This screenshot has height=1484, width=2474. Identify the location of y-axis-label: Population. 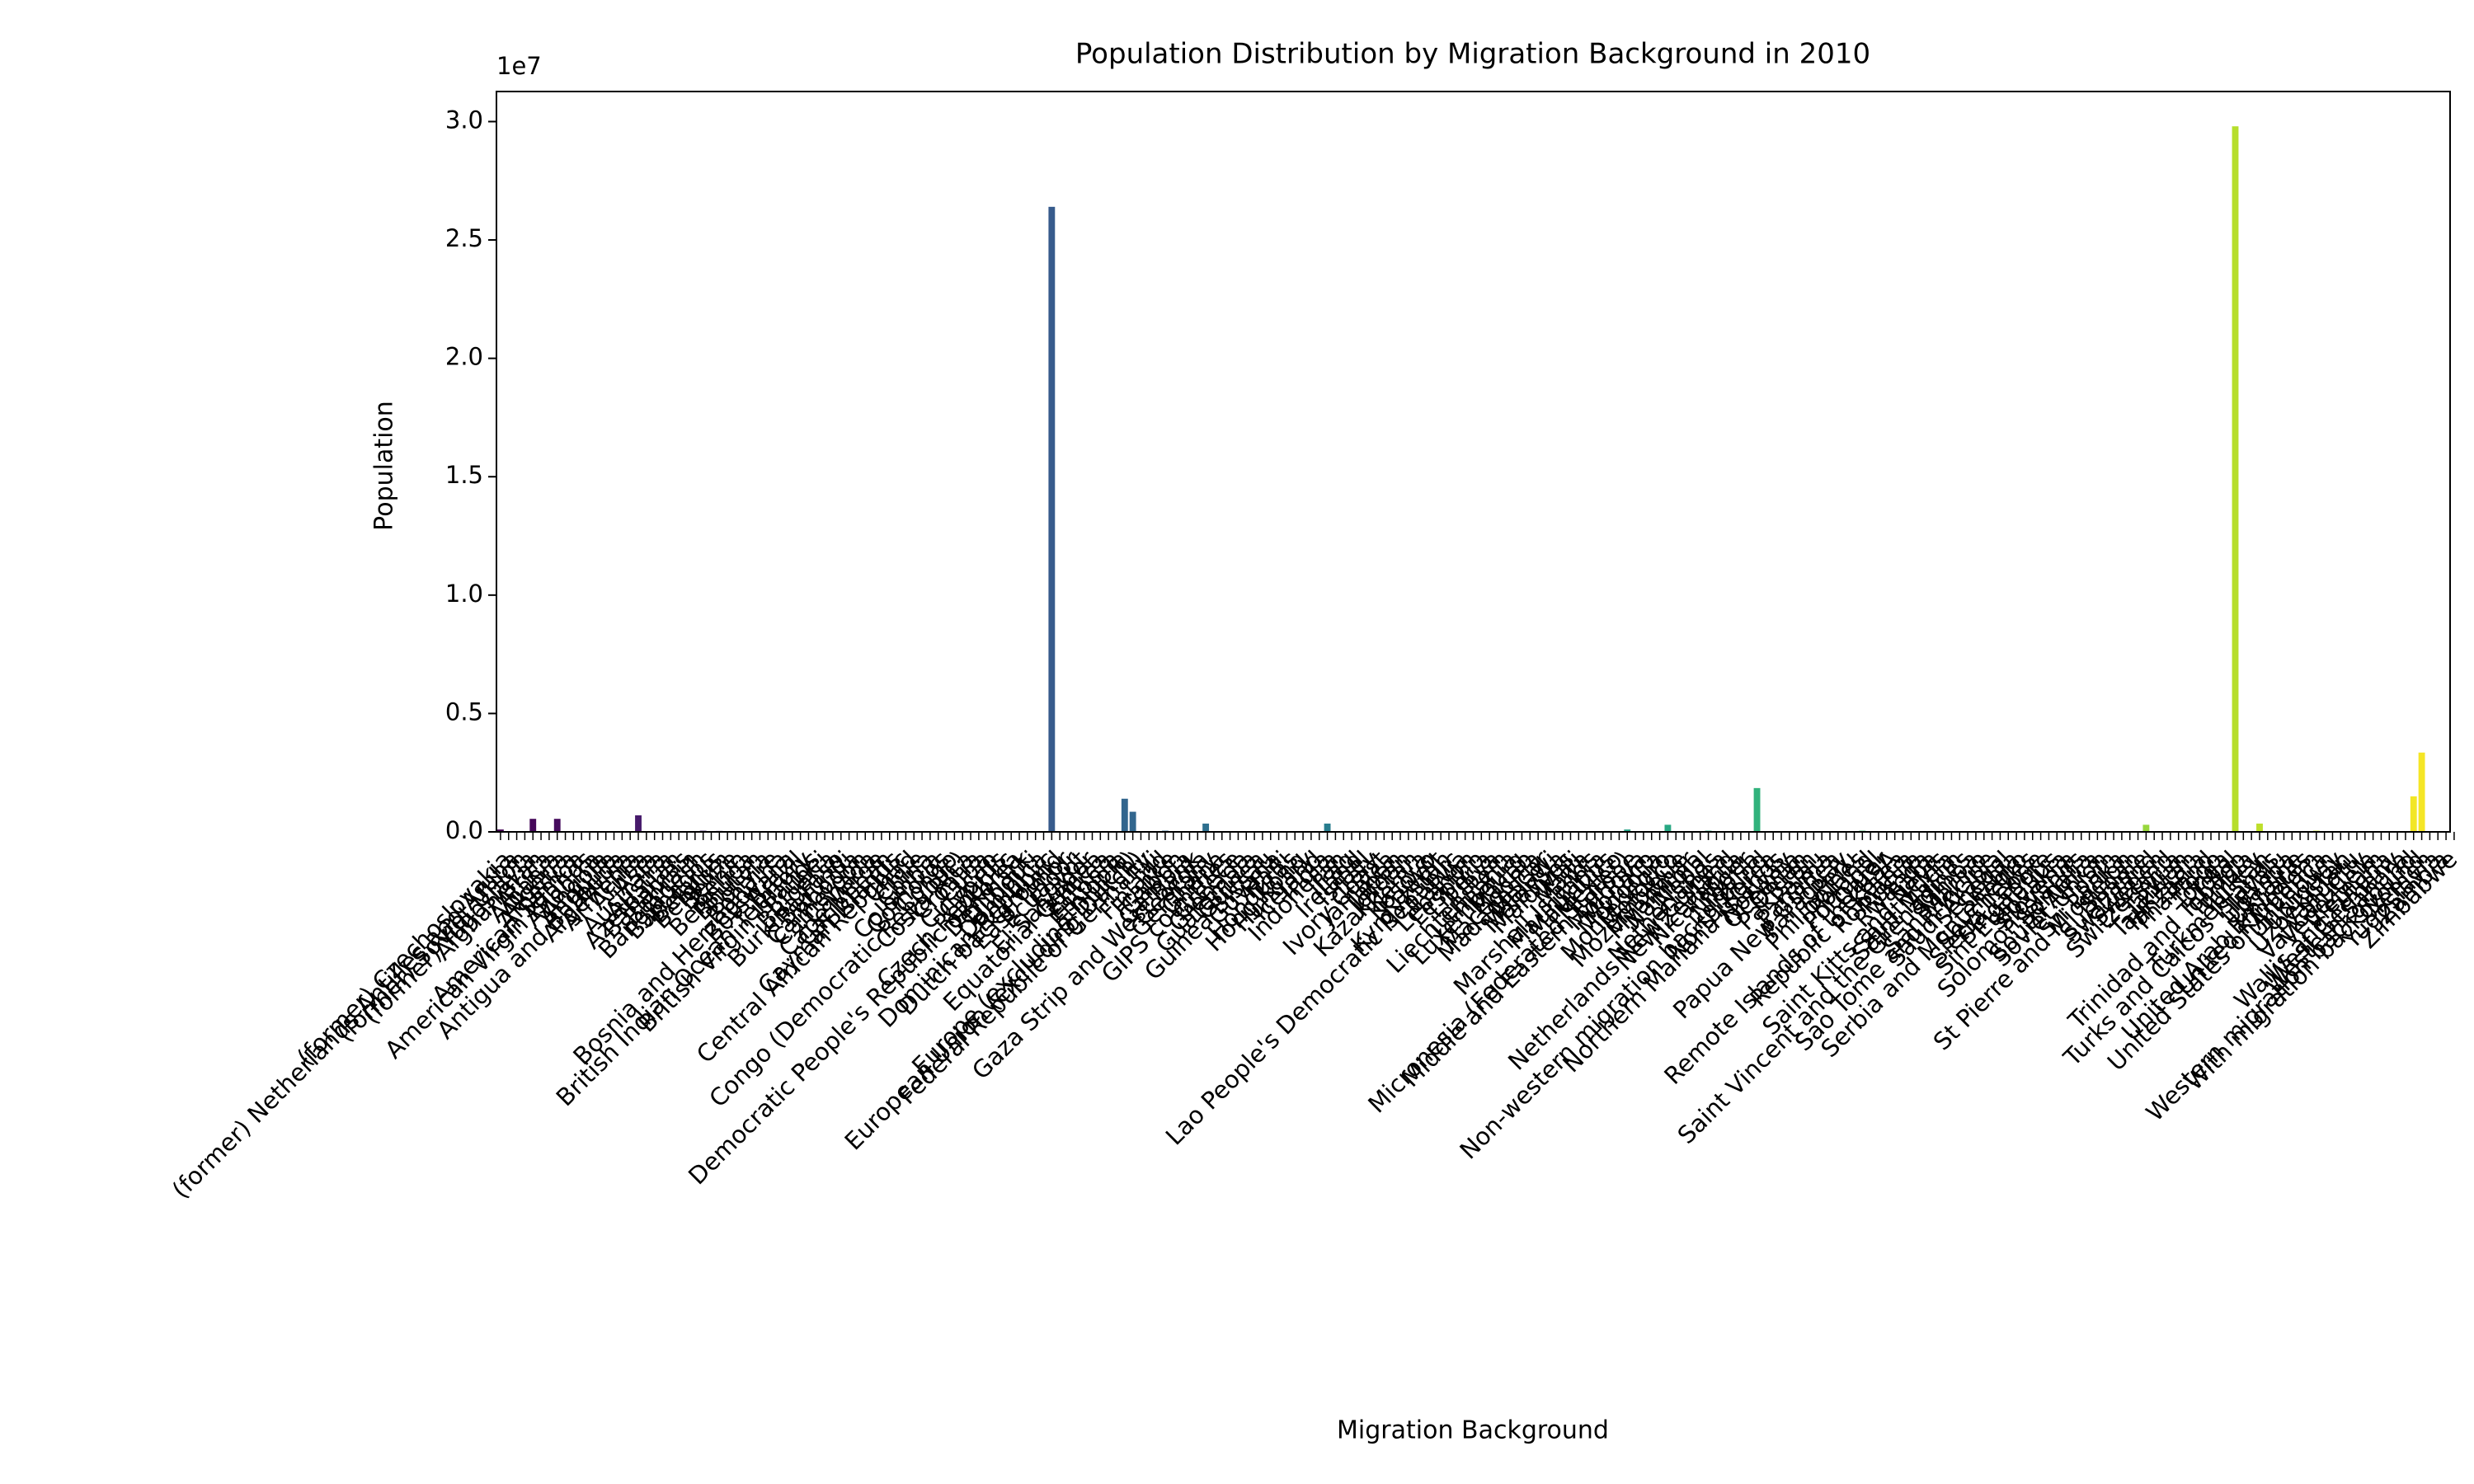
(384, 466).